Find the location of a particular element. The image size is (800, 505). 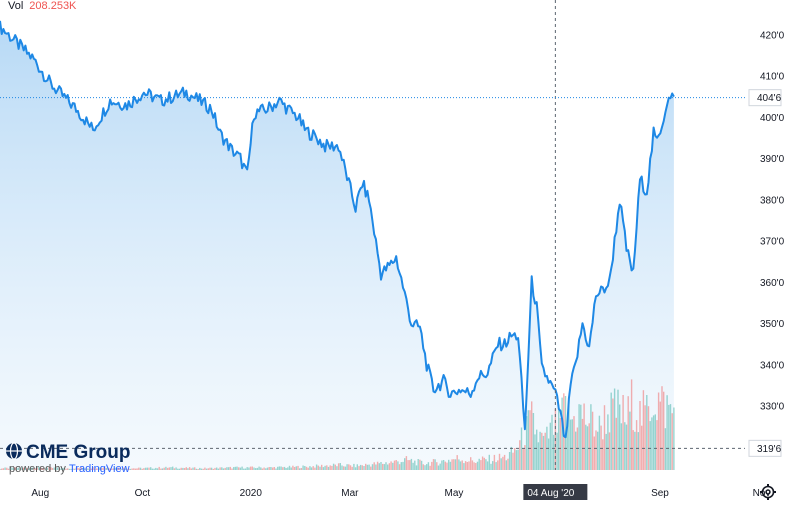

x-tick-label: Aug is located at coordinates (40, 493).